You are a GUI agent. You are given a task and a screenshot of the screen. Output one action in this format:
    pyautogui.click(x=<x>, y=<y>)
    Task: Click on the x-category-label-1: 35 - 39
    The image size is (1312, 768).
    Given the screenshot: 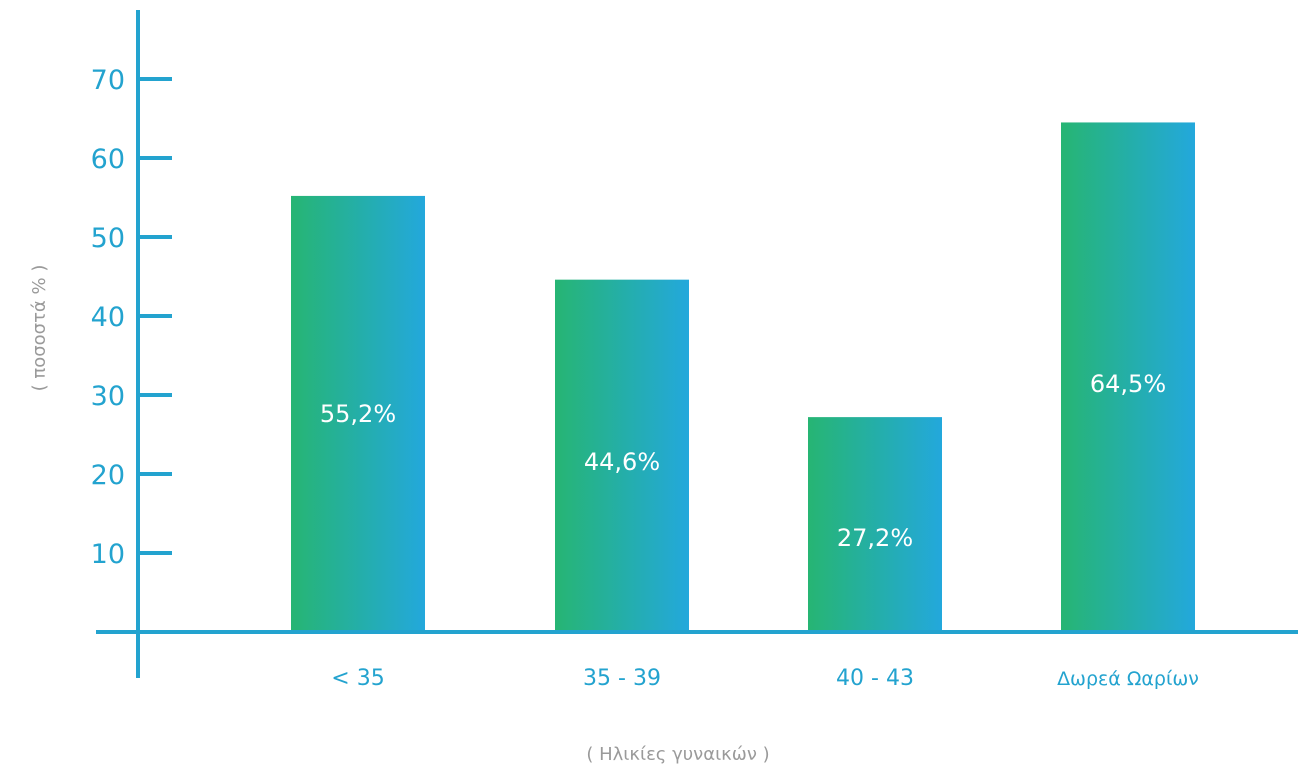 What is the action you would take?
    pyautogui.click(x=622, y=678)
    